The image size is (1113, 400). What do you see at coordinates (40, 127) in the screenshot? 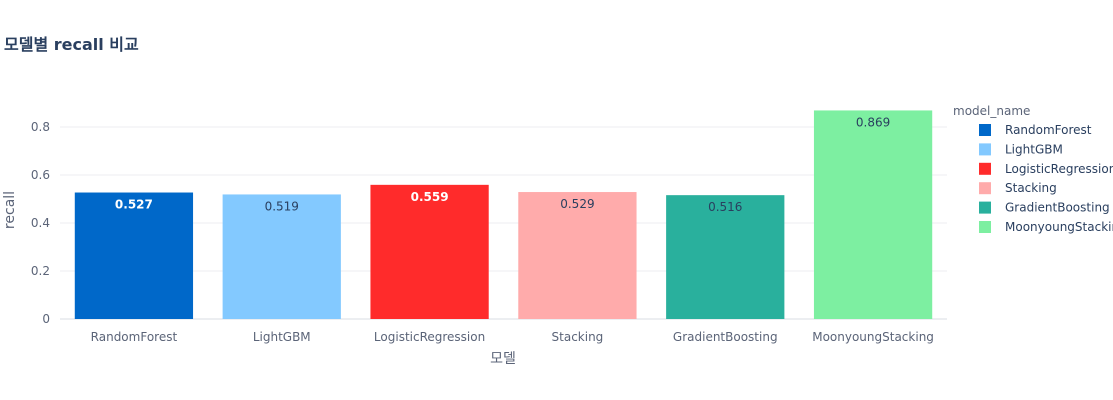
I see `y-tick-label: 0.8` at bounding box center [40, 127].